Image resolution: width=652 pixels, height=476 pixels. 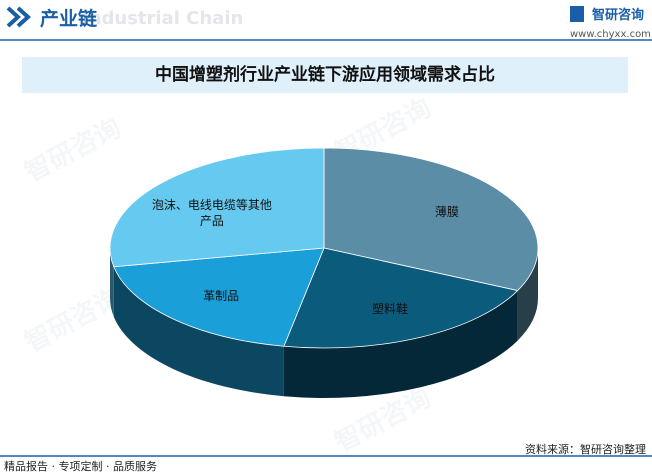 What do you see at coordinates (162, 18) in the screenshot?
I see `header-subtitle: Industrial Chain` at bounding box center [162, 18].